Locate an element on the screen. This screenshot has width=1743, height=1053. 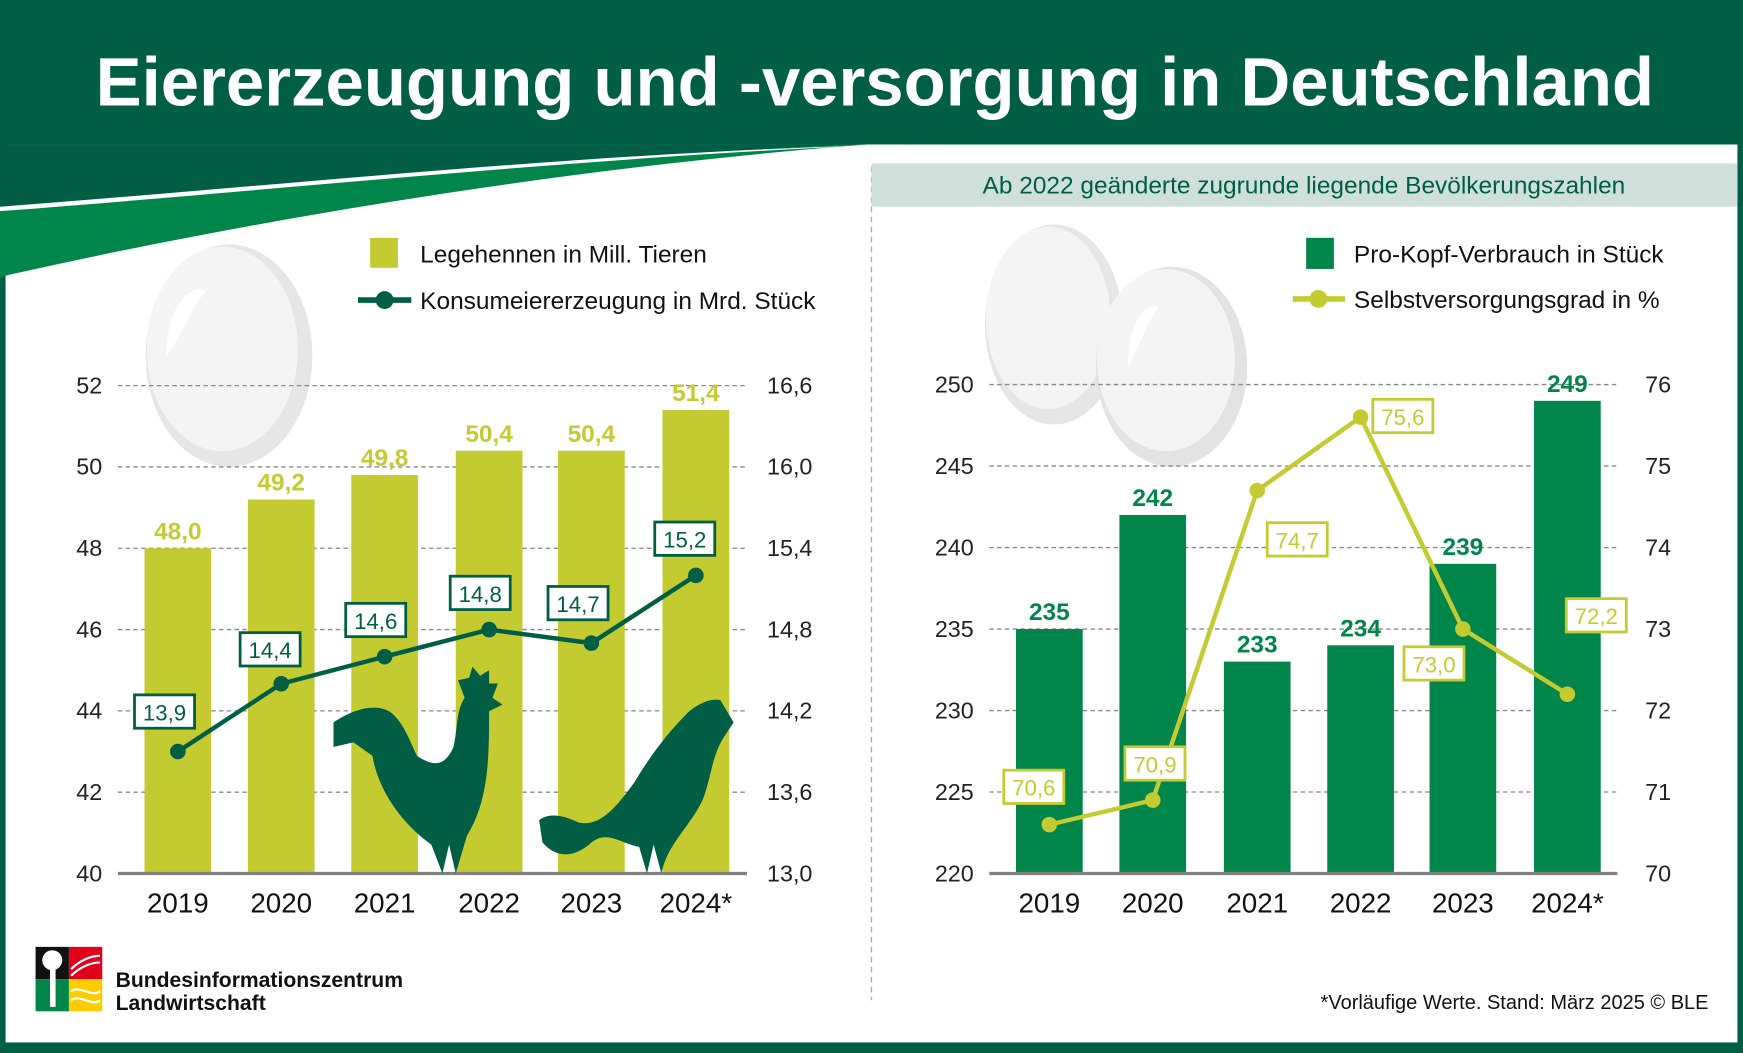
y-right-tick-label: 75 is located at coordinates (1658, 466).